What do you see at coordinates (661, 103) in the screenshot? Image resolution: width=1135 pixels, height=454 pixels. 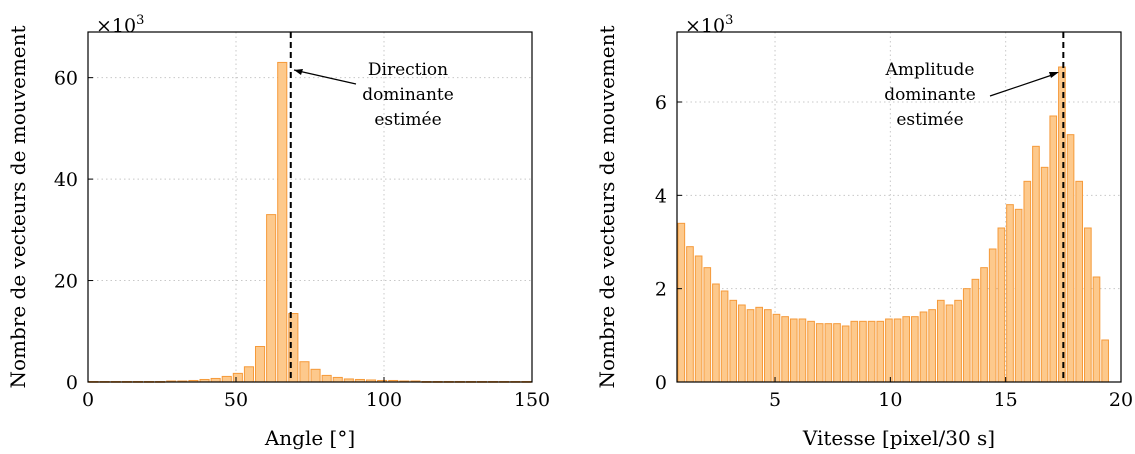 I see `y-tick-label: 6` at bounding box center [661, 103].